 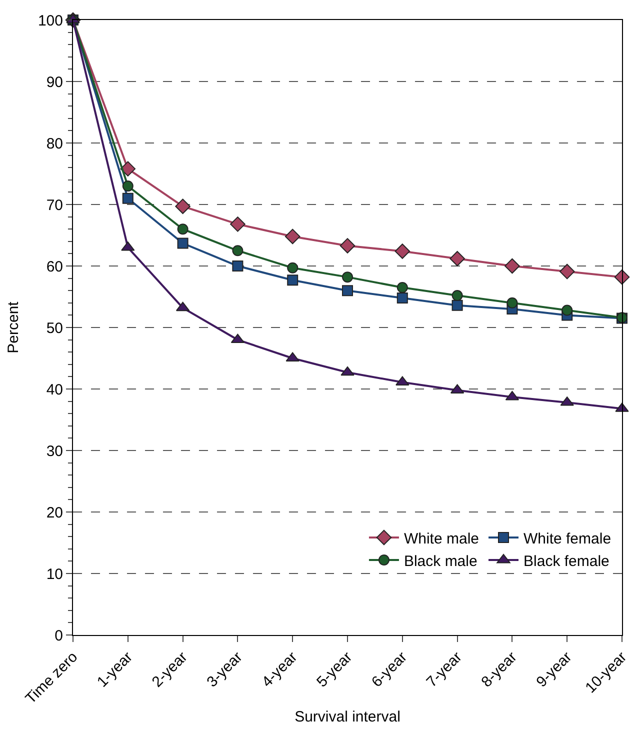 I want to click on y-tick-label: 40, so click(x=54, y=389).